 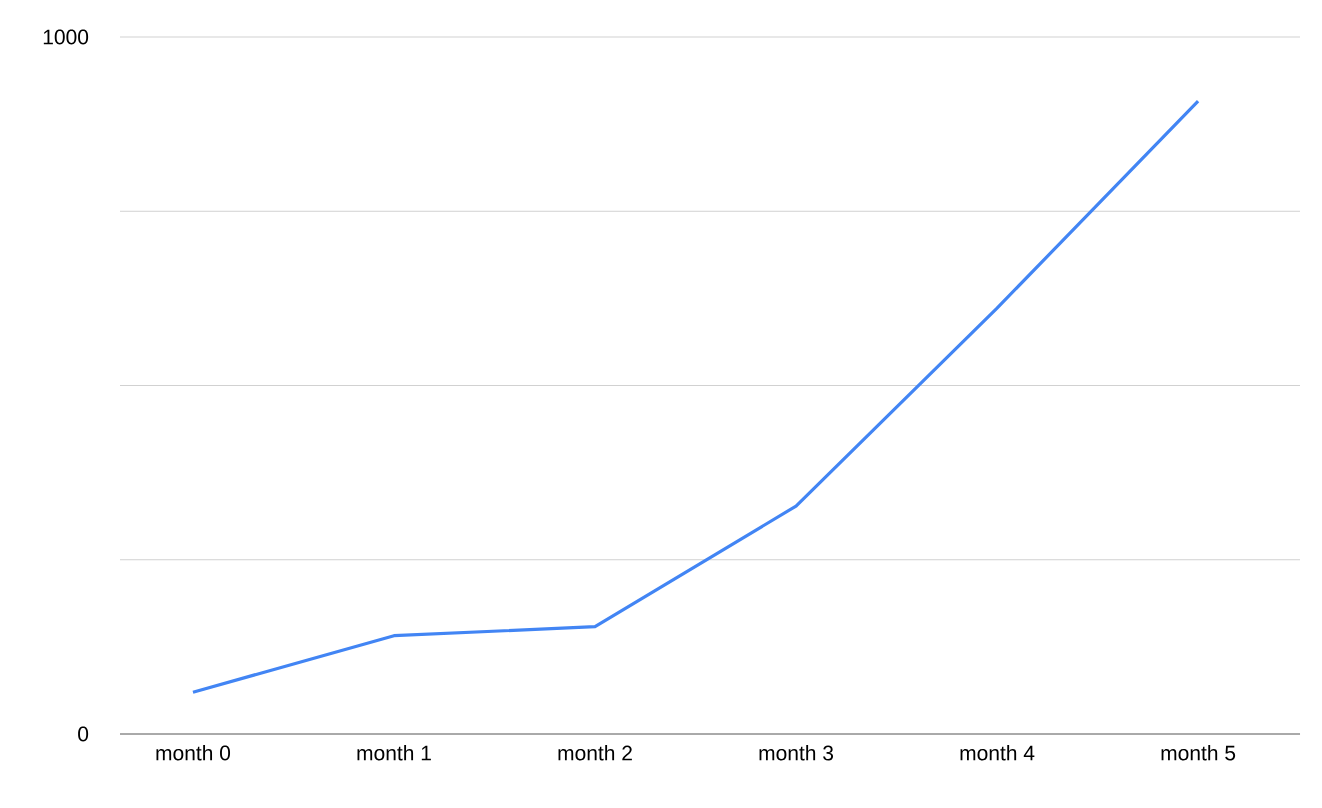 I want to click on x-tick-label: month 0, so click(x=193, y=753).